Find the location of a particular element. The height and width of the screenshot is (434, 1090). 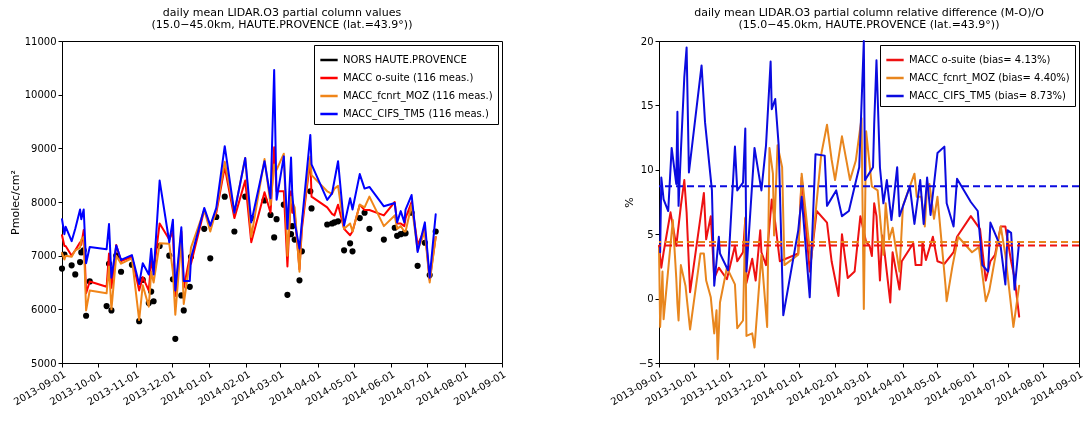

y-tick-label: 10 is located at coordinates (647, 170).